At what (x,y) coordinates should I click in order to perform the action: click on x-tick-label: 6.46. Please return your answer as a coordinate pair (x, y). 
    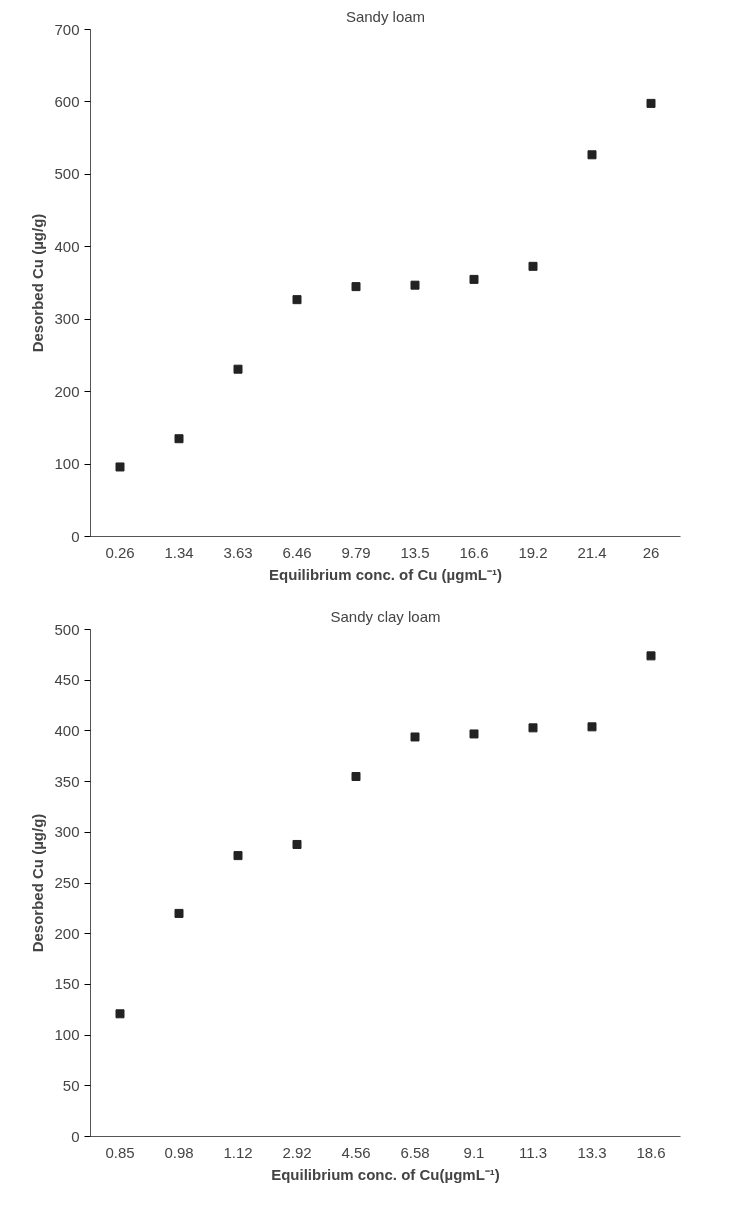
    Looking at the image, I should click on (297, 552).